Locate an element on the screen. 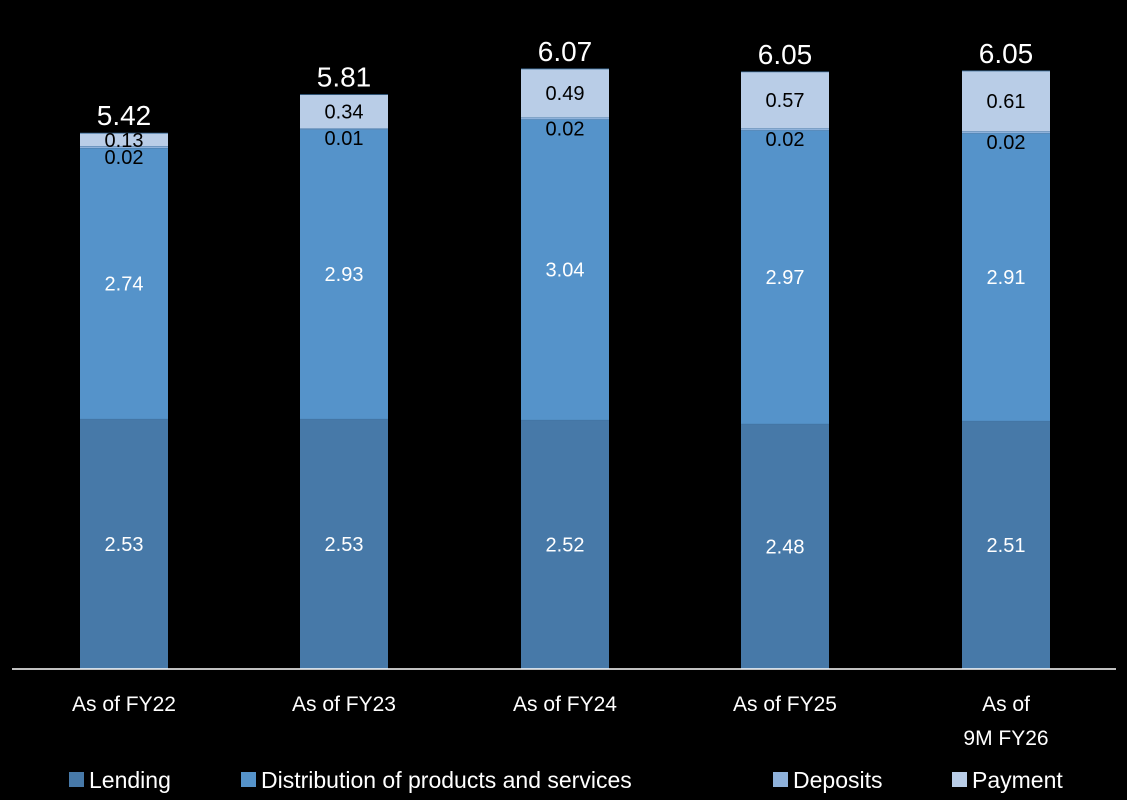 The height and width of the screenshot is (800, 1127). data-label-distribution-of-products-and-services: 3.04 is located at coordinates (565, 271).